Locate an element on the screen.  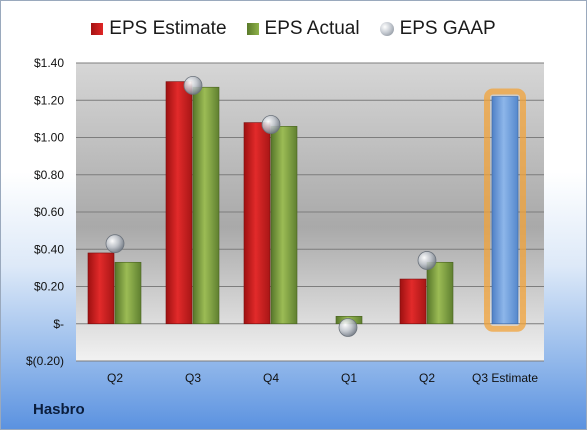
company-name: Hasbro is located at coordinates (59, 409).